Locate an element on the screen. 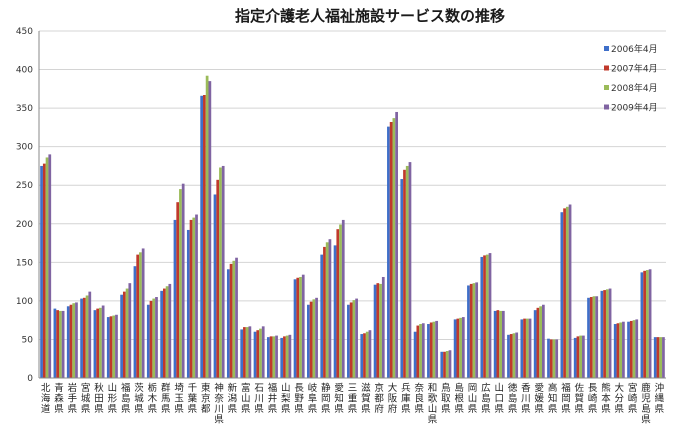 The height and width of the screenshot is (434, 700). y-tick-label: 200 is located at coordinates (24, 225).